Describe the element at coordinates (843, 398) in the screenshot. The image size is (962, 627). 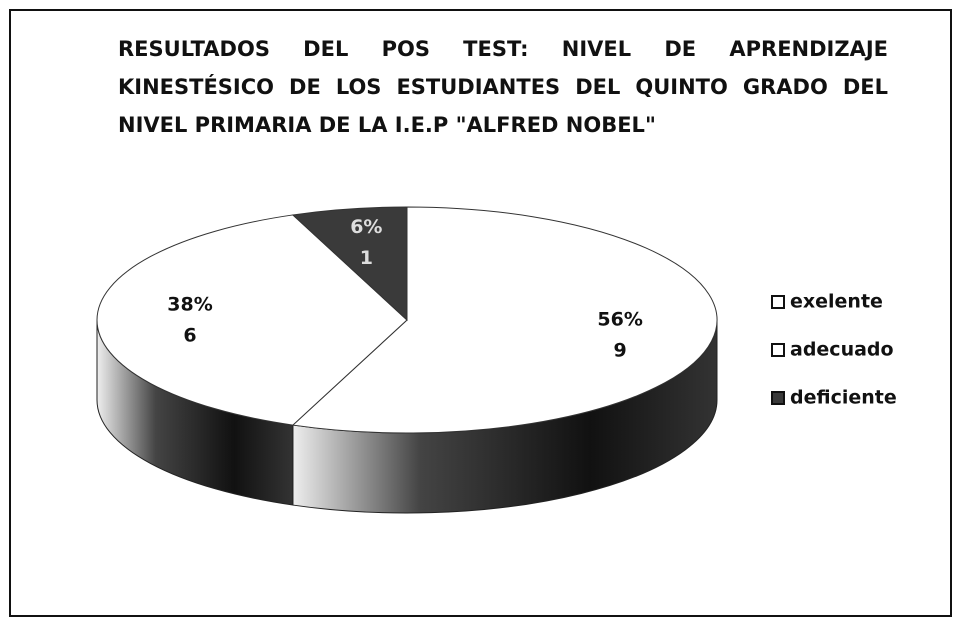
I see `legend-label: deficiente` at that location.